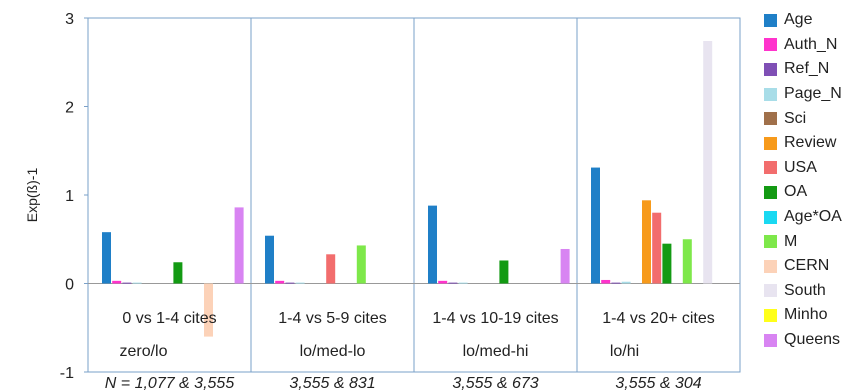 The width and height of the screenshot is (852, 392). What do you see at coordinates (813, 217) in the screenshot?
I see `legend-label: Age*OA` at bounding box center [813, 217].